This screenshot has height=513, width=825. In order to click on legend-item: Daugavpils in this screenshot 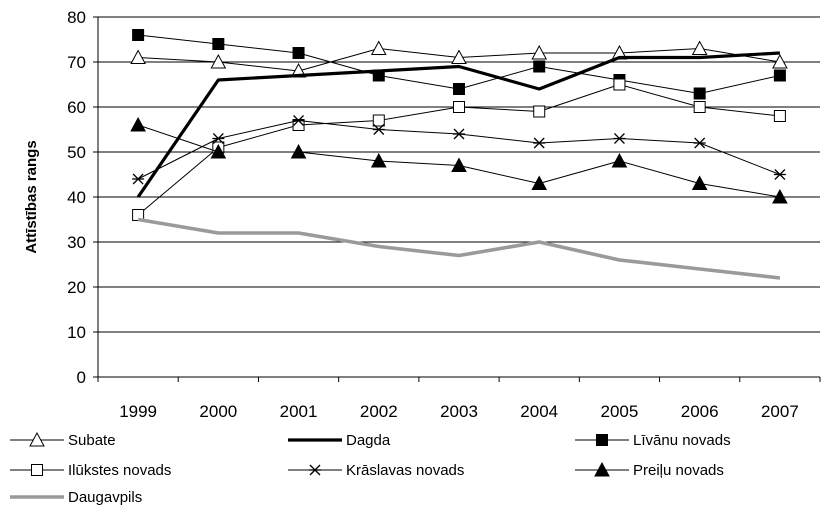, I will do `click(76, 497)`.